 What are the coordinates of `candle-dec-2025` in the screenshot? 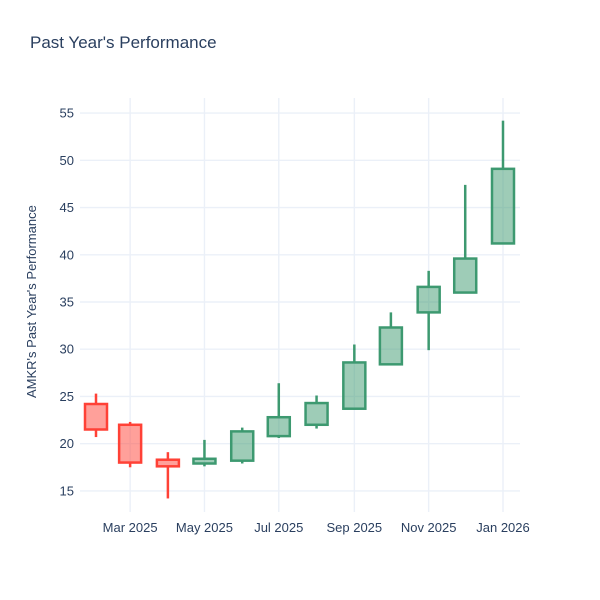 It's located at (465, 239).